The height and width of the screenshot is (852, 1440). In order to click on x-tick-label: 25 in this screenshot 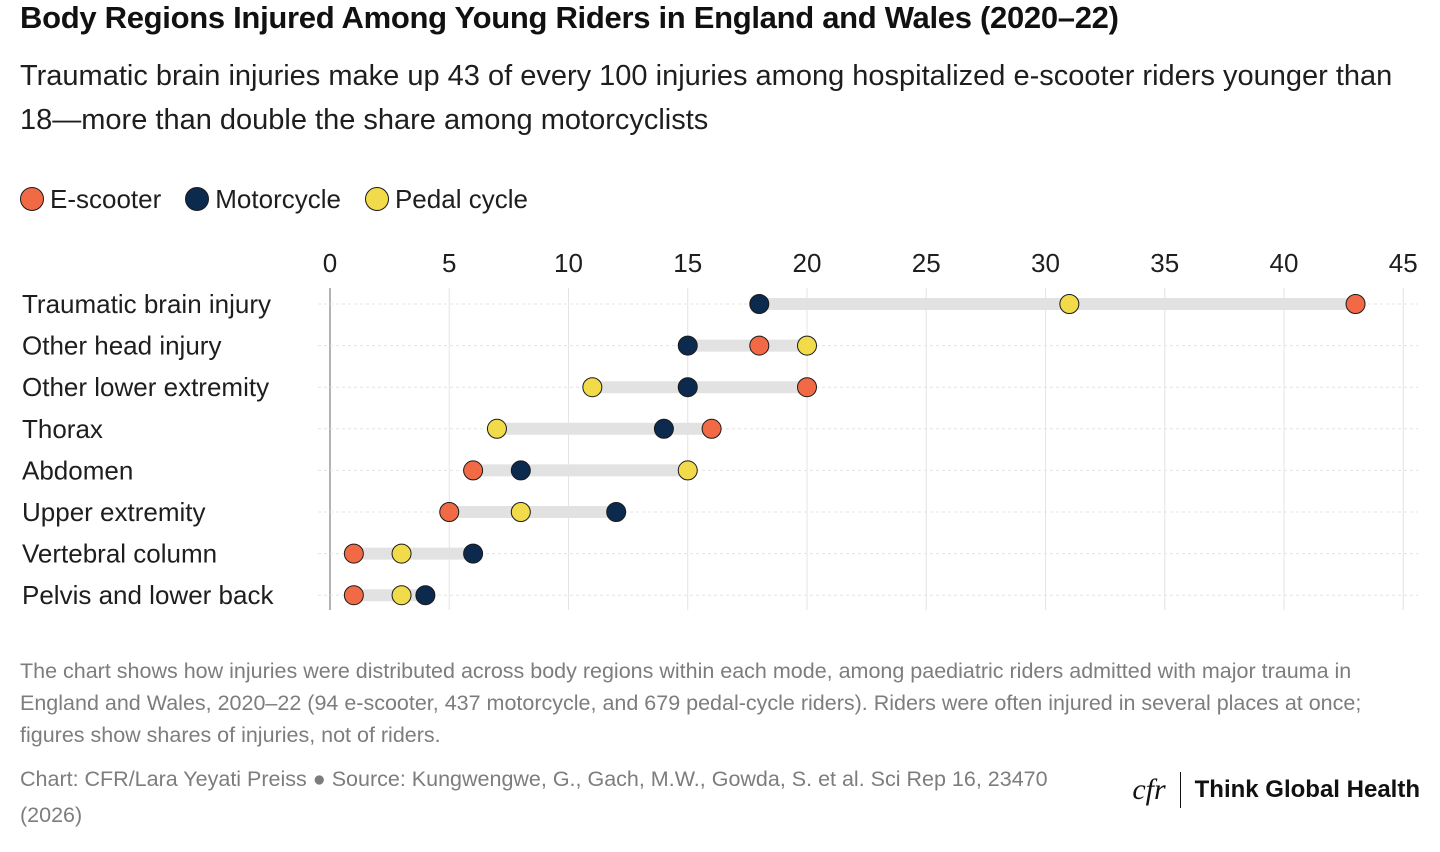, I will do `click(926, 263)`.